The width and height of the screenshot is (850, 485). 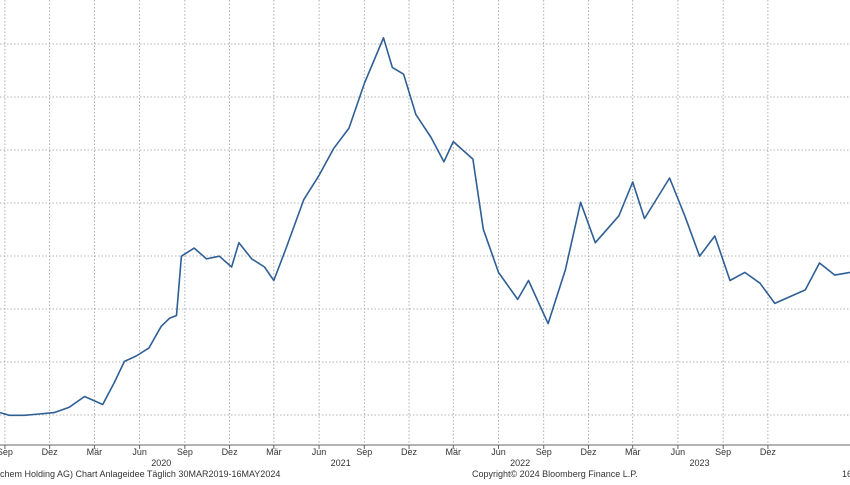 What do you see at coordinates (161, 463) in the screenshot?
I see `year-label-0: 2020` at bounding box center [161, 463].